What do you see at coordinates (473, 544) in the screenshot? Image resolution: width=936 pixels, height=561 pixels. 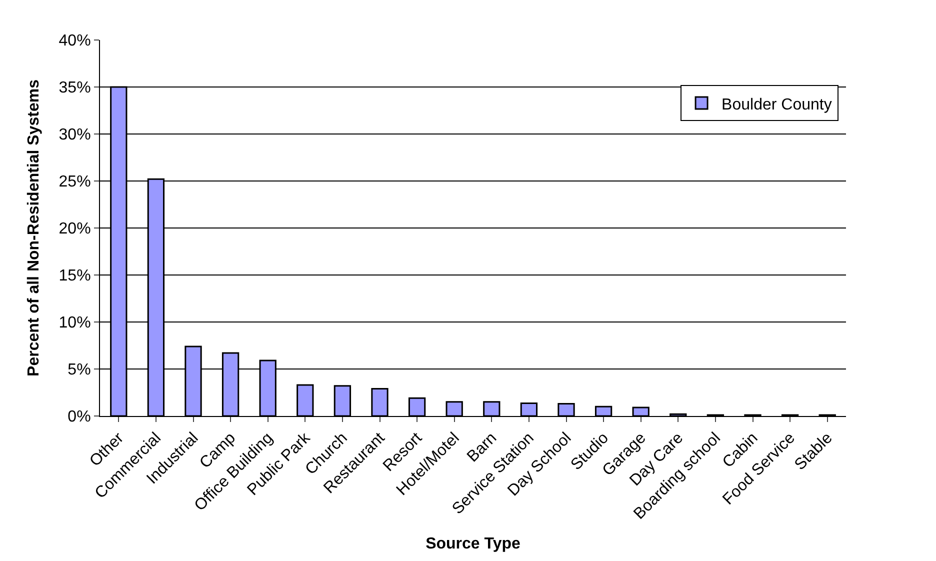 I see `x-axis-title: Source Type` at bounding box center [473, 544].